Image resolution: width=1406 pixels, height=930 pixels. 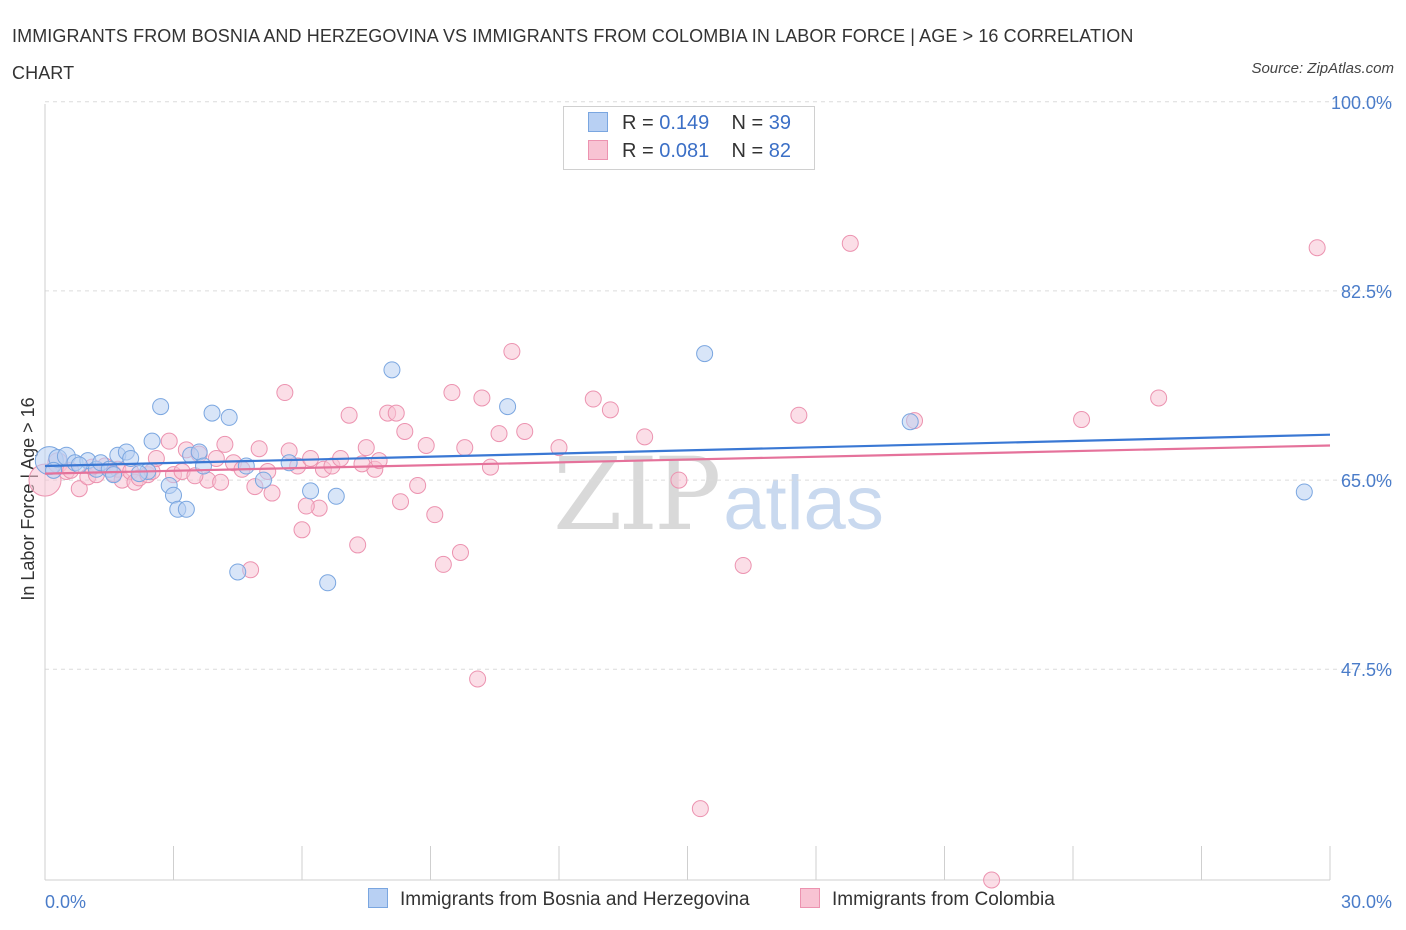 I want to click on y-tick-label: 82.5%, so click(x=1366, y=292).